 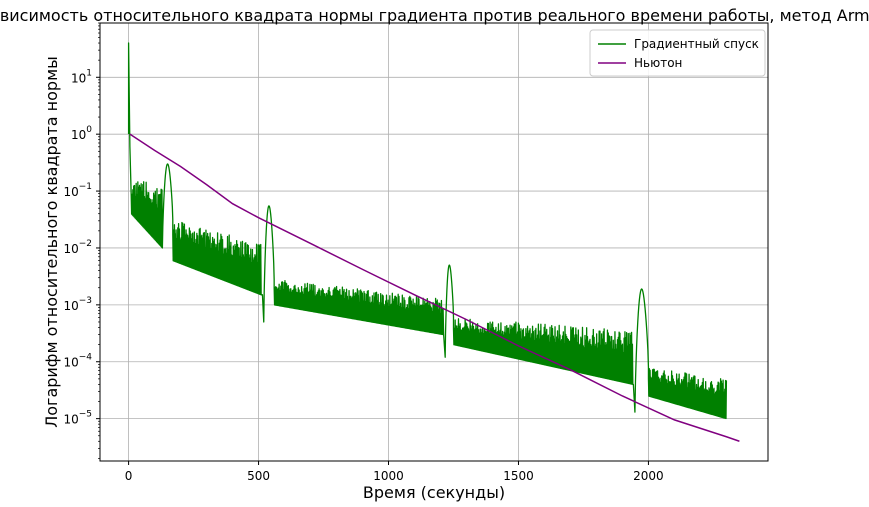 What do you see at coordinates (658, 63) in the screenshot?
I see `legend-label-newton: Ньютон` at bounding box center [658, 63].